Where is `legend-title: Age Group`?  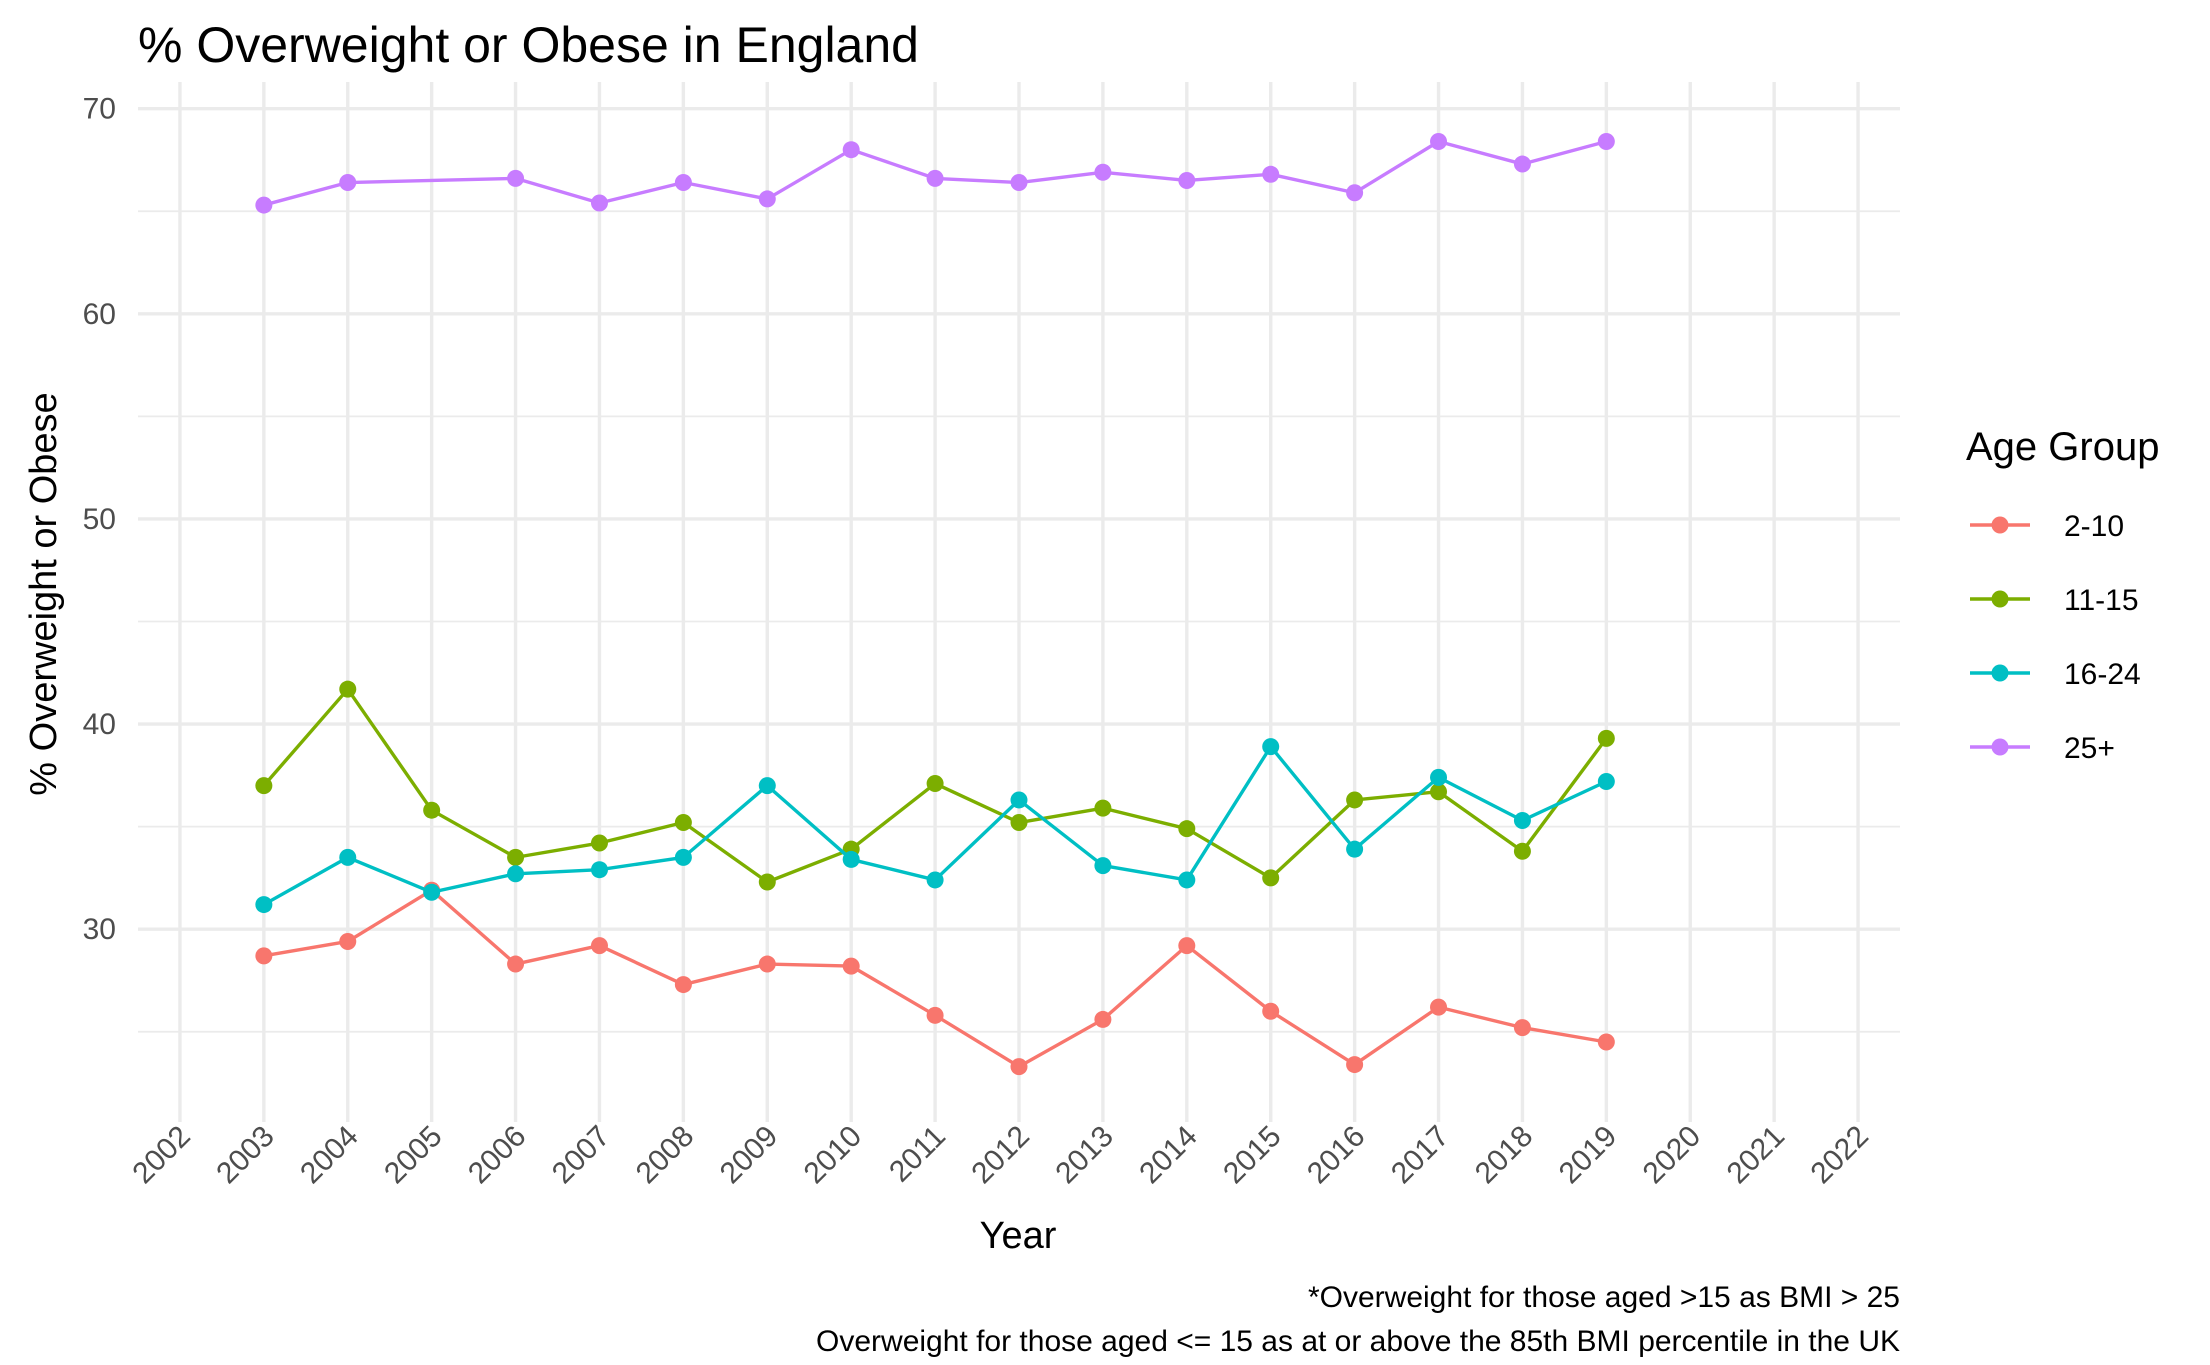
legend-title: Age Group is located at coordinates (2062, 447).